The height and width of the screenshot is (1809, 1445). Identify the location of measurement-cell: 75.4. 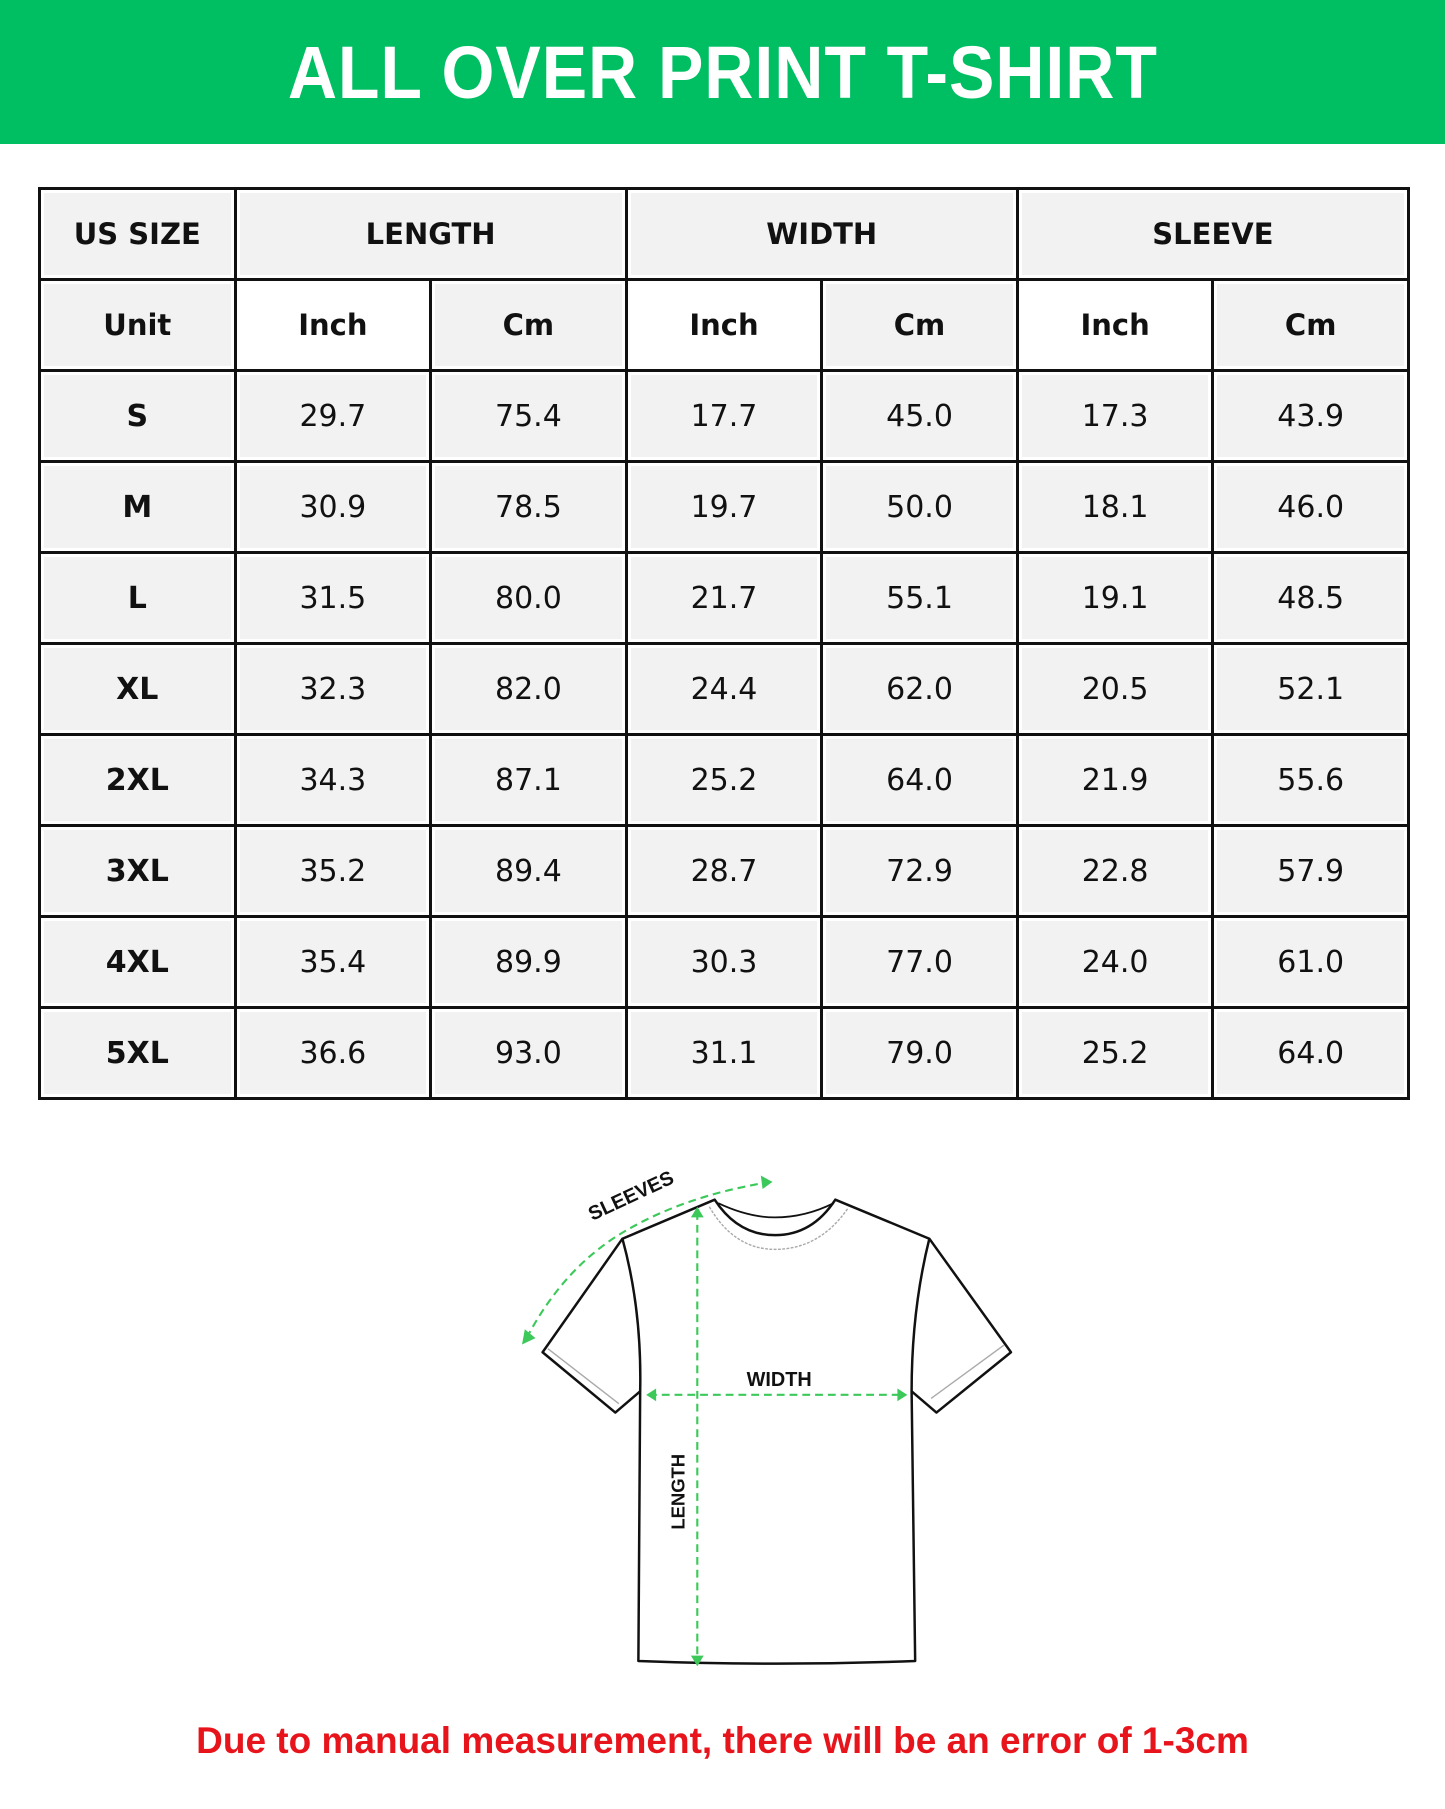
(528, 416).